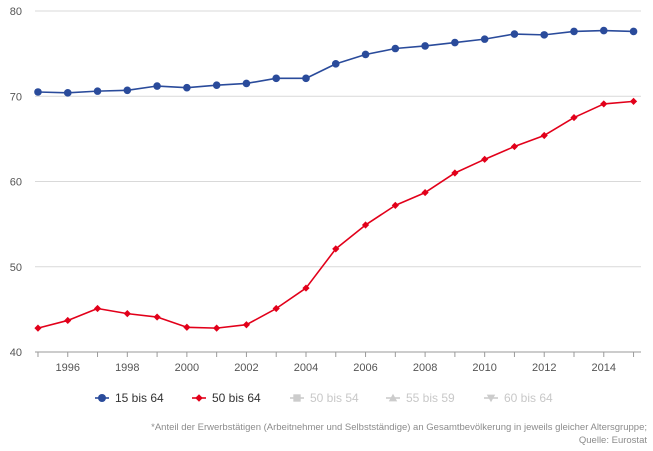 This screenshot has width=653, height=451. I want to click on x-tick-label-2012: 2012, so click(544, 368).